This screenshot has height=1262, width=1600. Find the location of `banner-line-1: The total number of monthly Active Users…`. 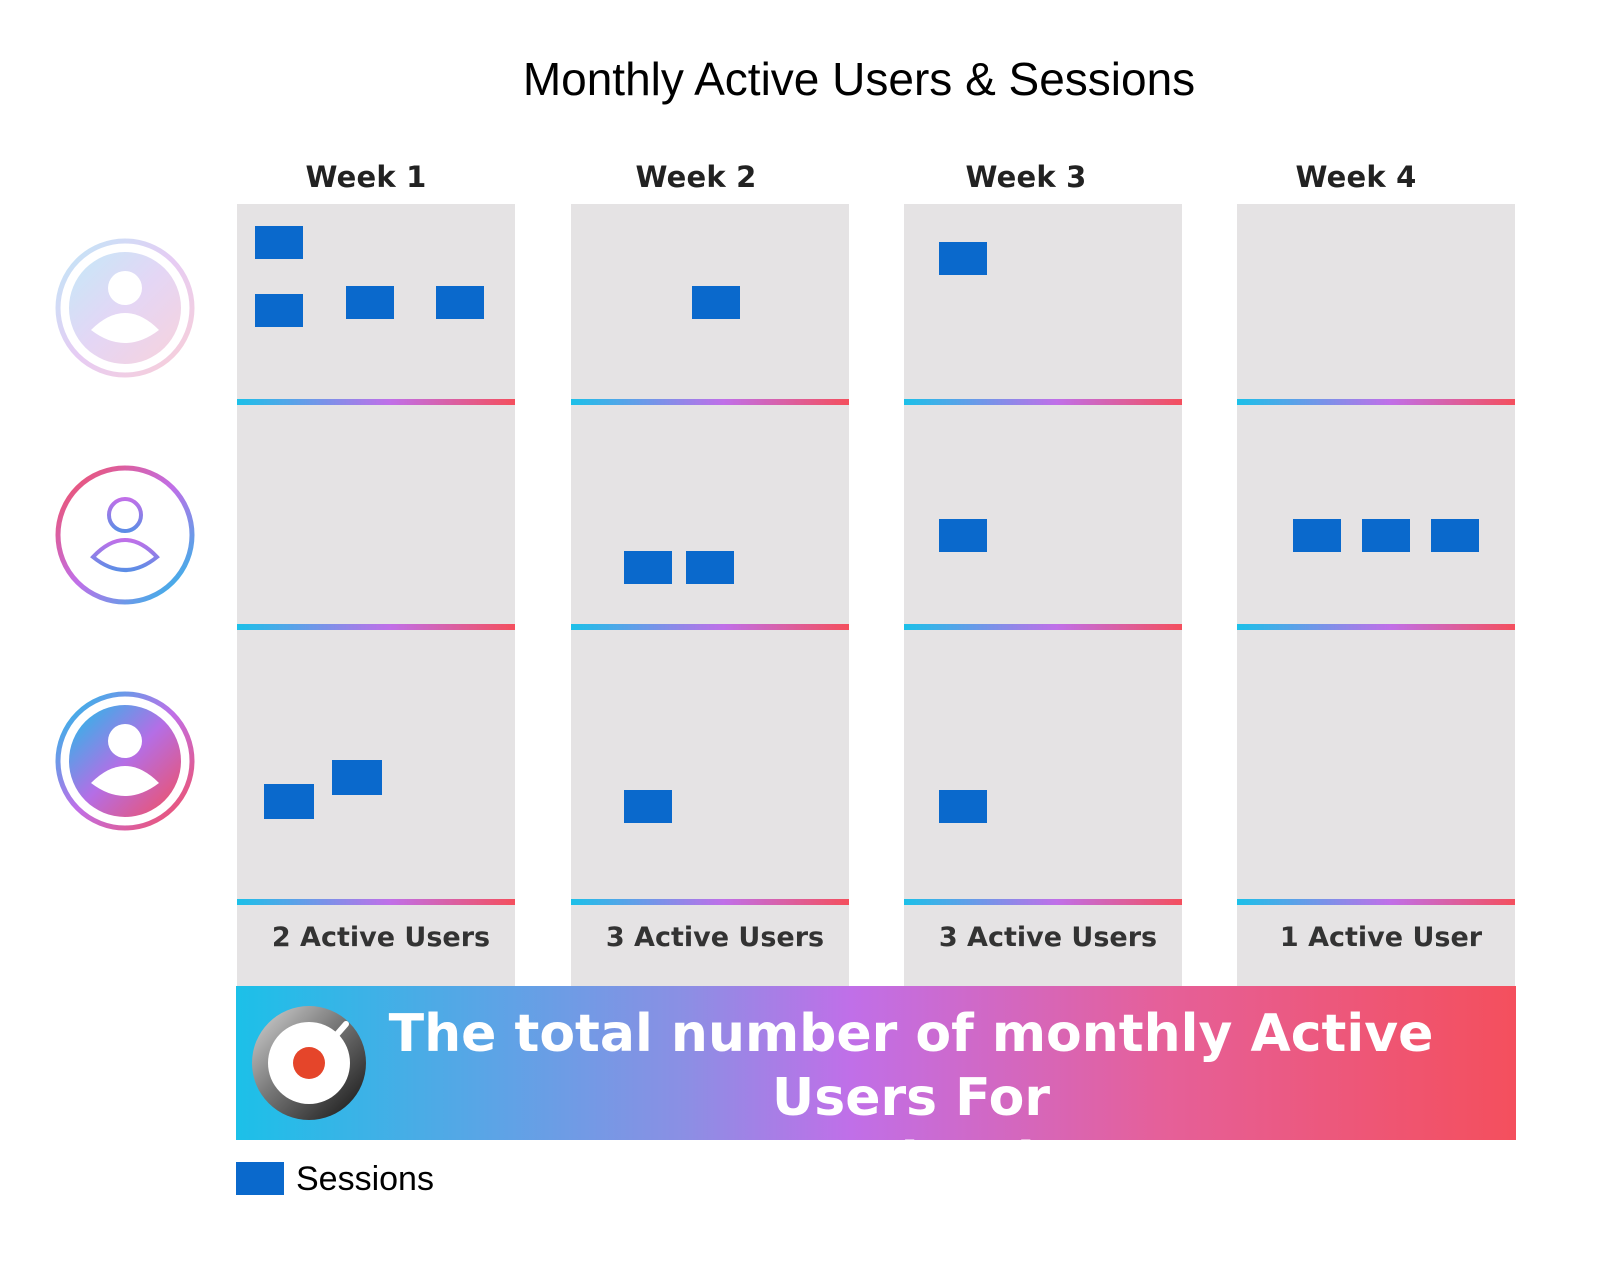

banner-line-1: The total number of monthly Active Users… is located at coordinates (911, 1066).